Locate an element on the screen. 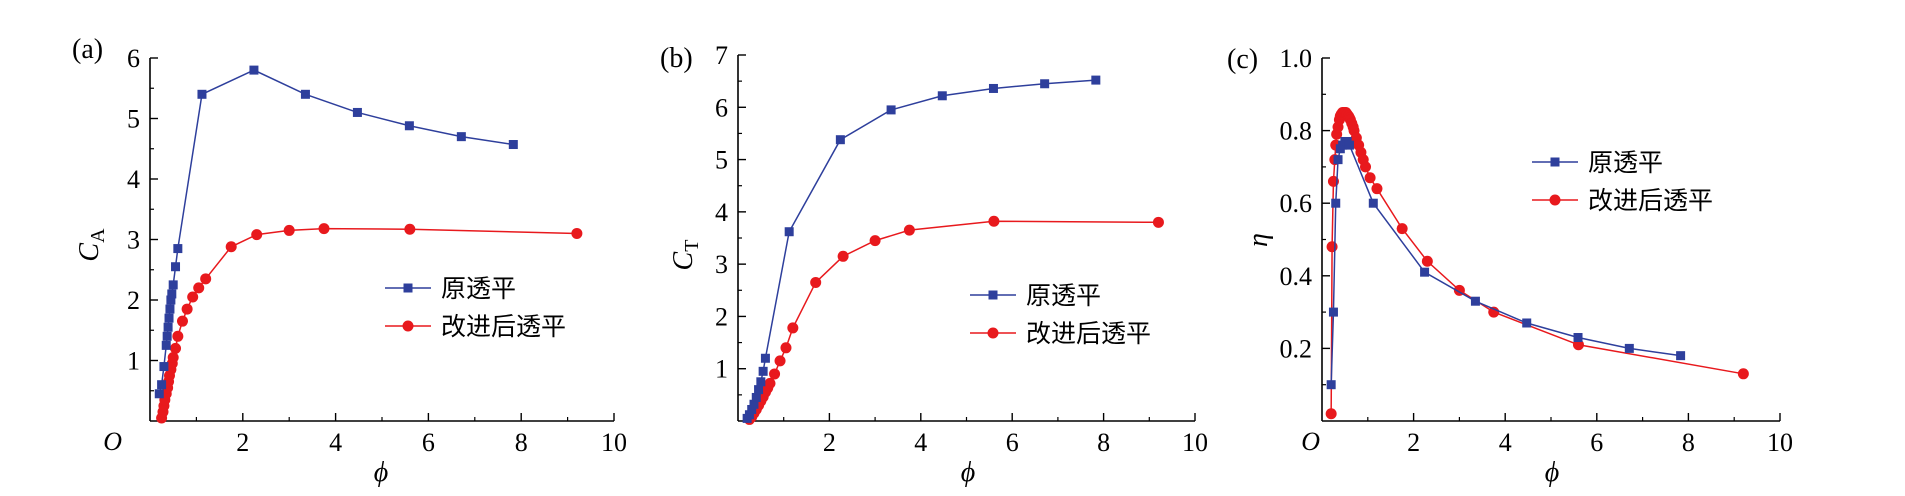 The height and width of the screenshot is (496, 1905). y-tick-label-b: 4 is located at coordinates (721, 212).